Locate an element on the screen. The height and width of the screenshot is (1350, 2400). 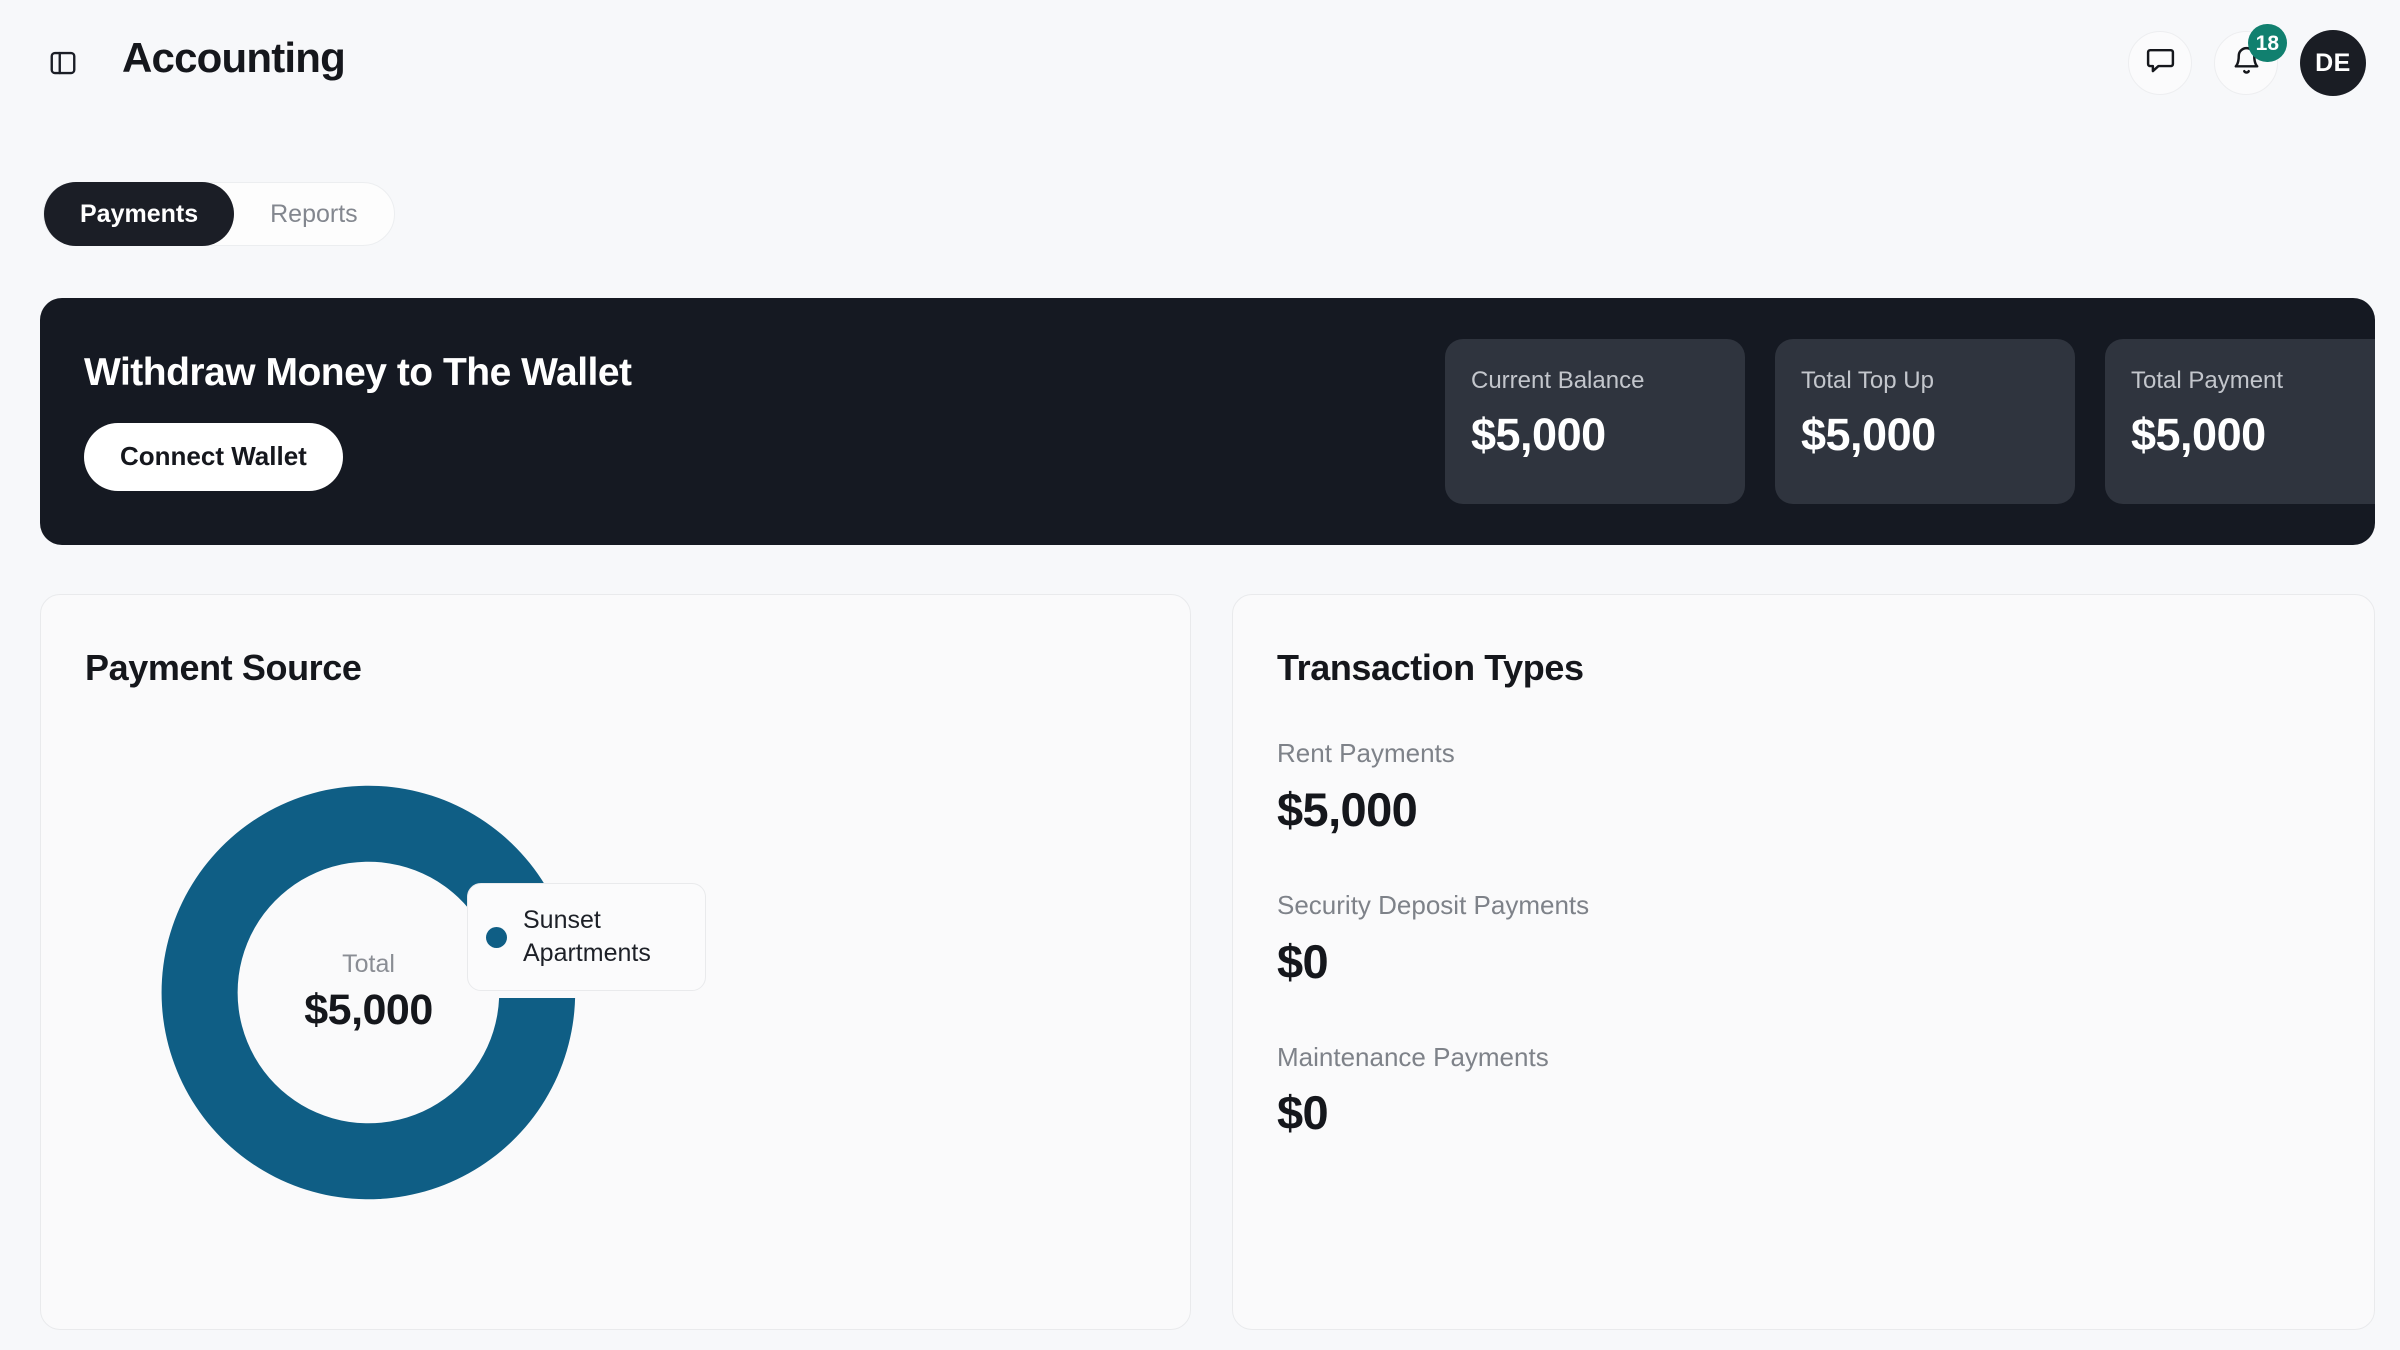
sidebar-toggle-button is located at coordinates (63, 65).